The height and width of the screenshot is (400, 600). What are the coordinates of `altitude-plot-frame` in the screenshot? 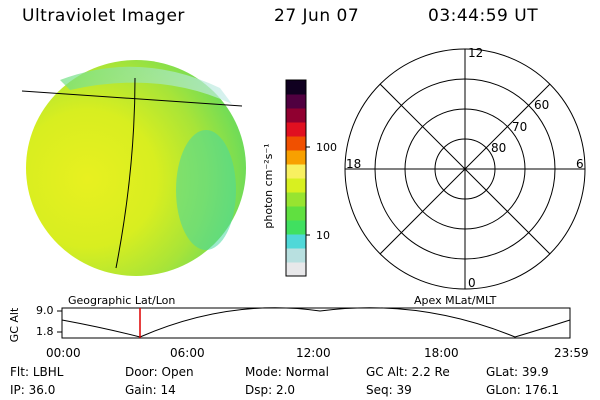 It's located at (316, 323).